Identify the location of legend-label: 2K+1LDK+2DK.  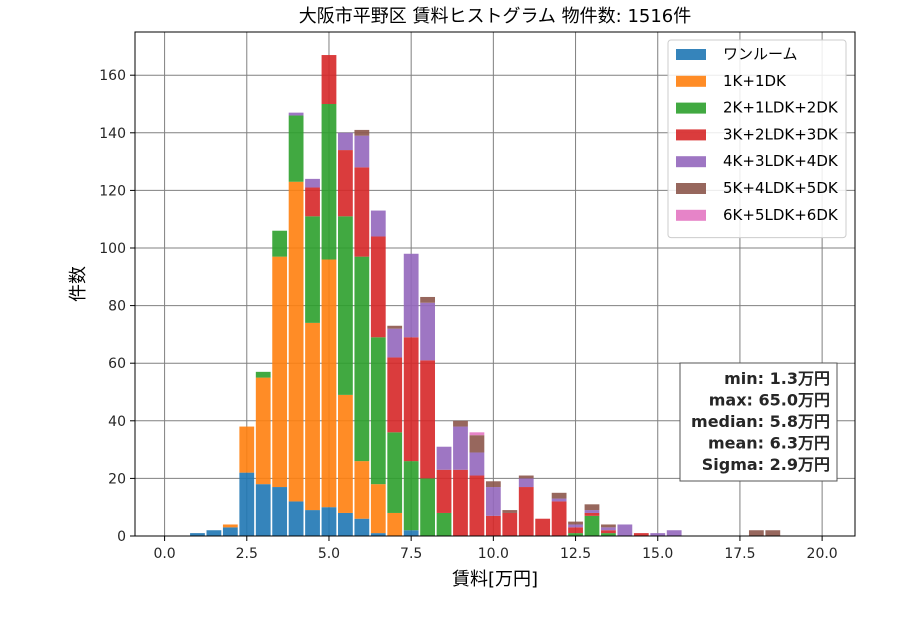
(781, 108).